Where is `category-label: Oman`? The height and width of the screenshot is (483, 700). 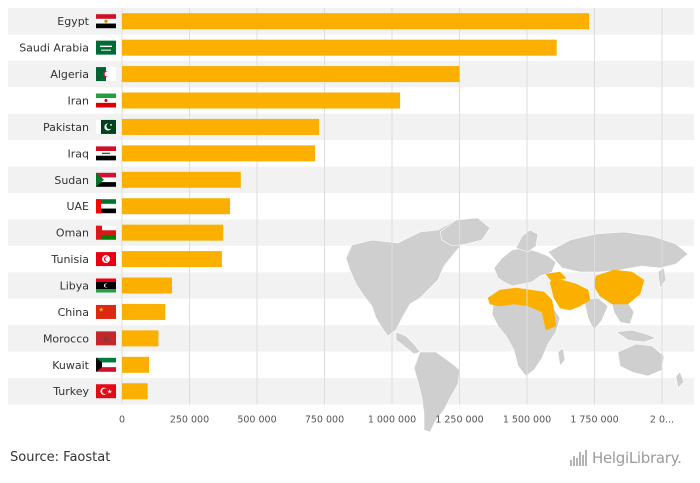 category-label: Oman is located at coordinates (72, 233).